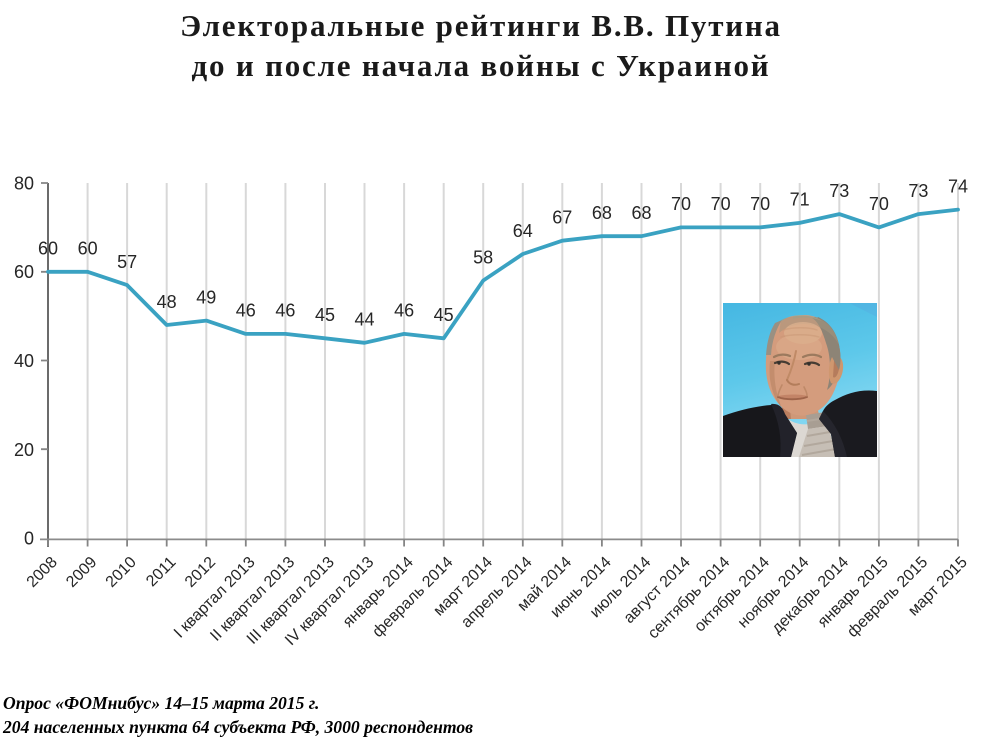 This screenshot has height=739, width=1000. What do you see at coordinates (24, 361) in the screenshot?
I see `svg-text: 40` at bounding box center [24, 361].